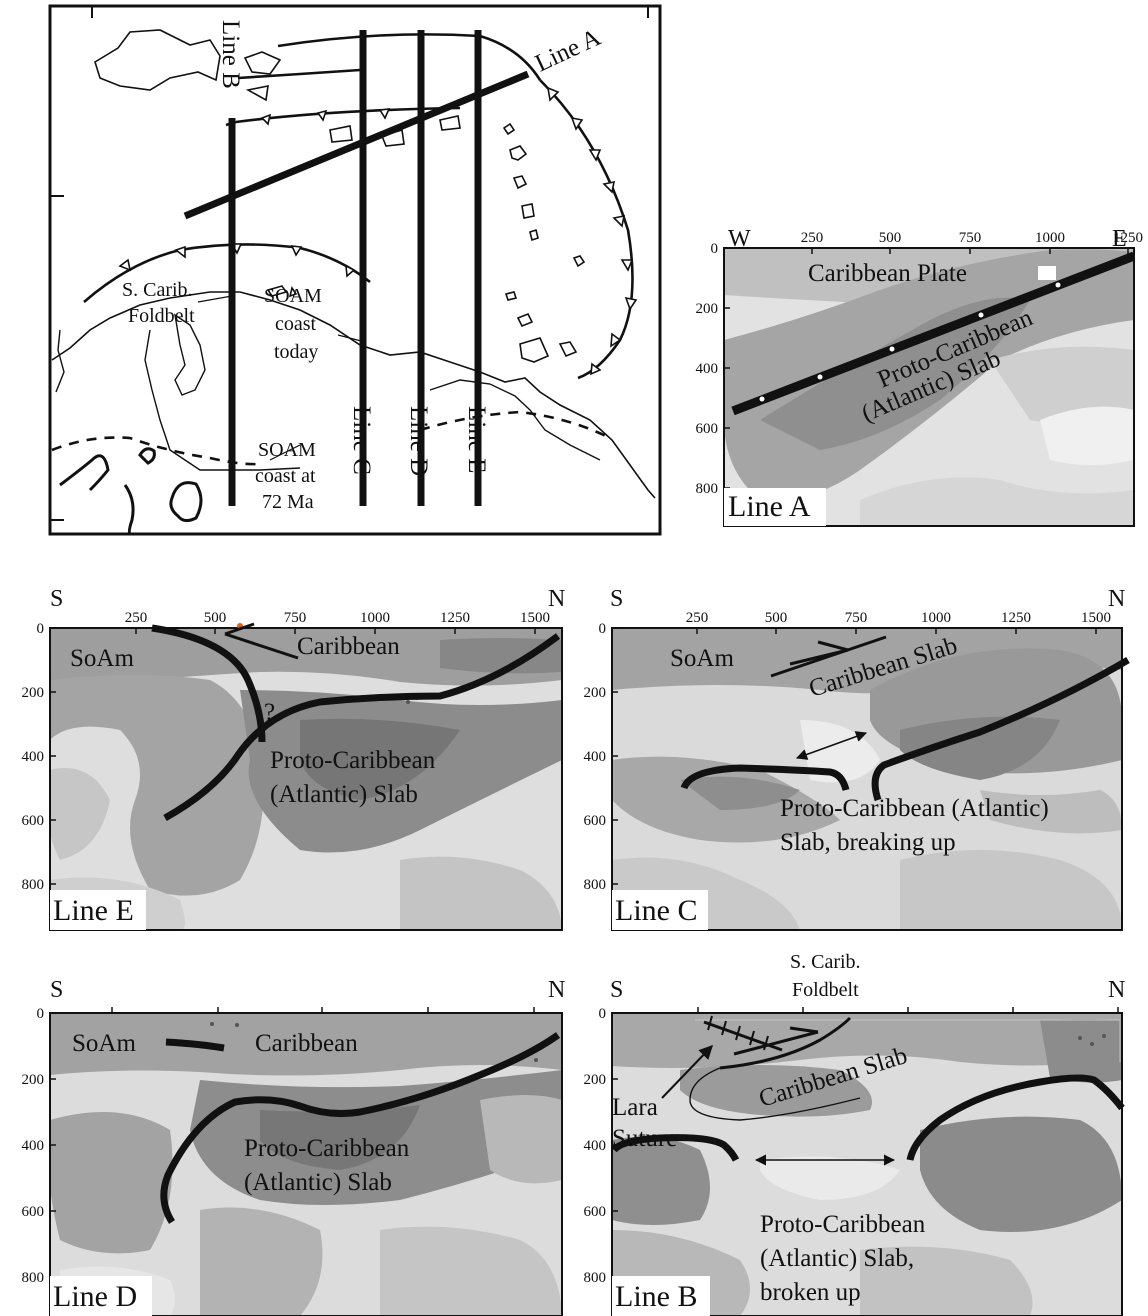 The width and height of the screenshot is (1148, 1316). What do you see at coordinates (868, 842) in the screenshot?
I see `line-c-slab-label-2: Slab, breaking up` at bounding box center [868, 842].